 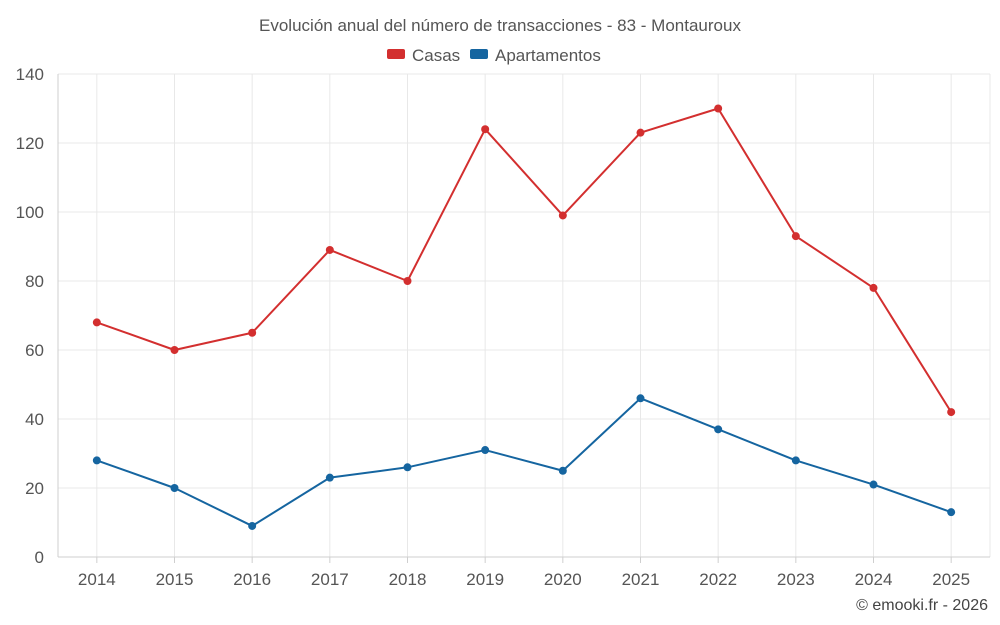 I want to click on y-tick-label: 20, so click(x=34, y=488).